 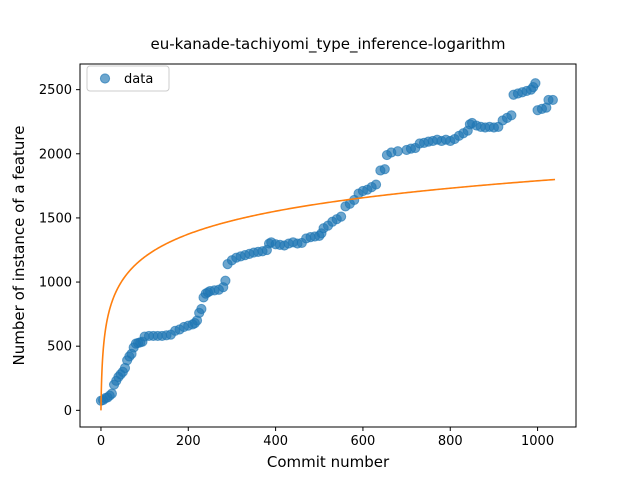 What do you see at coordinates (59, 347) in the screenshot?
I see `y-tick-label: 500` at bounding box center [59, 347].